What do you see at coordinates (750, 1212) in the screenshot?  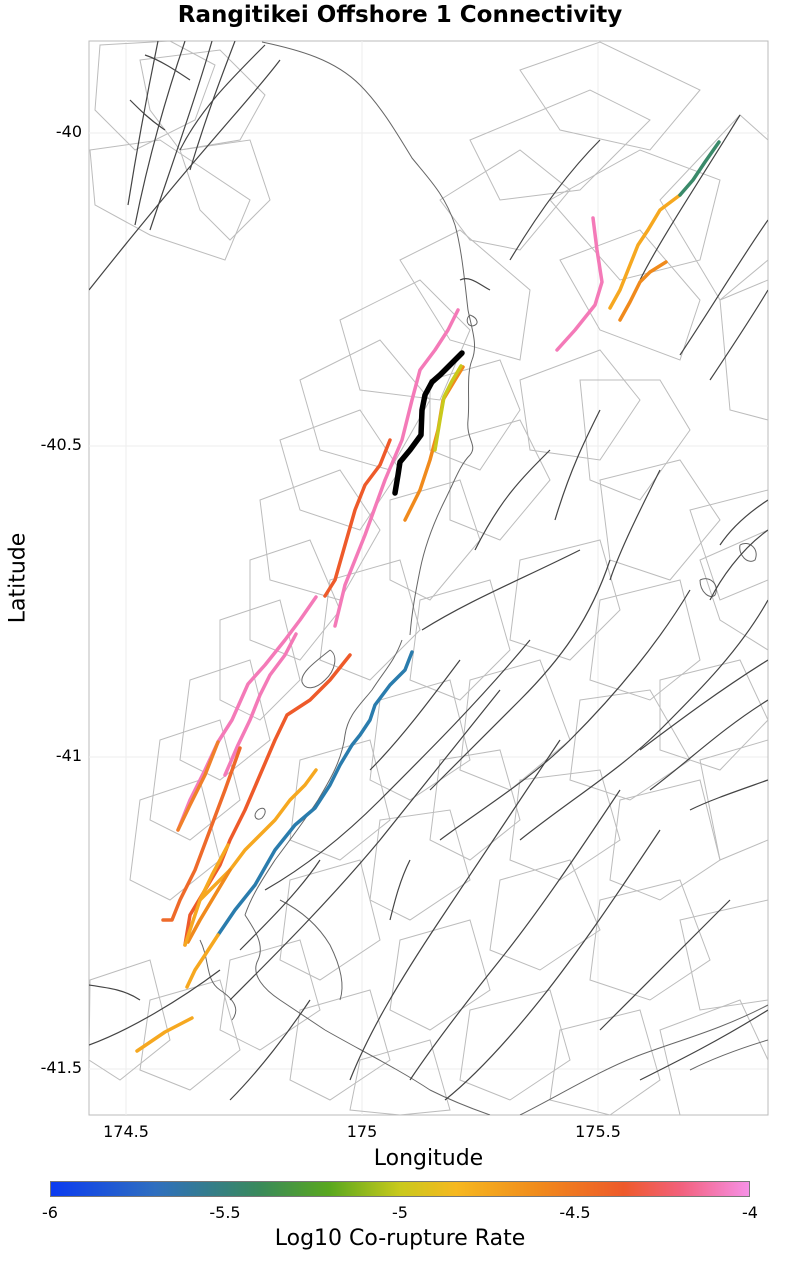 I see `colorbar-tick-label: -4` at bounding box center [750, 1212].